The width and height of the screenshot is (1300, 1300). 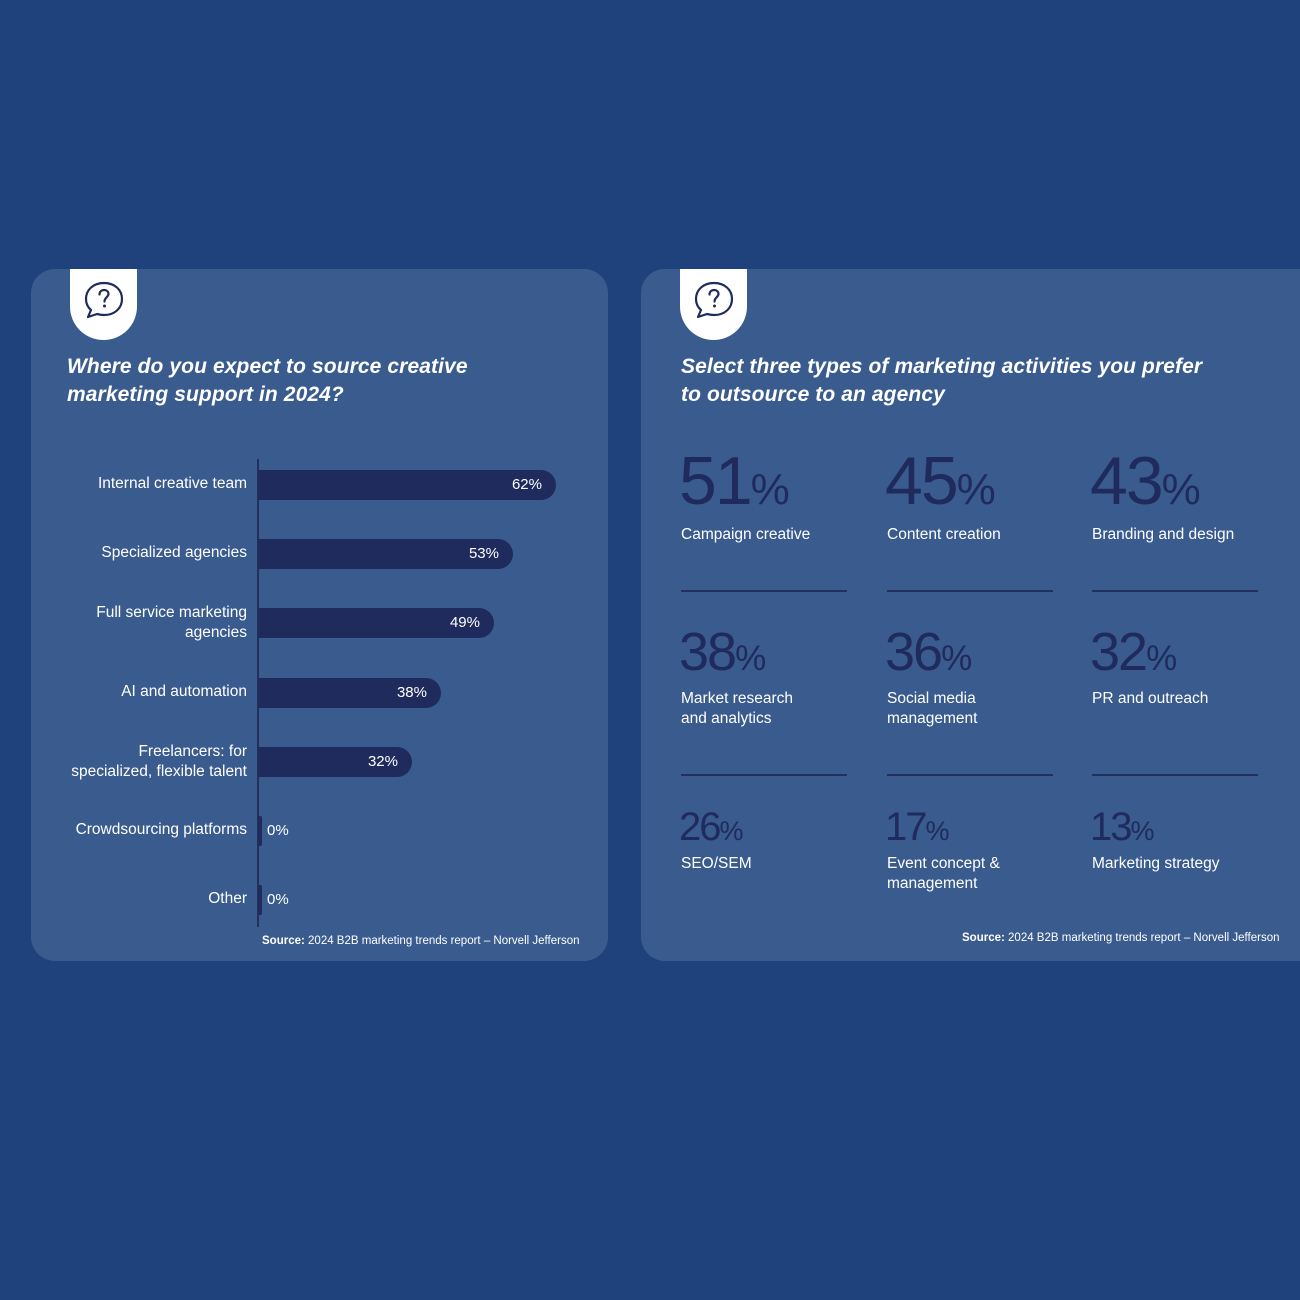 I want to click on stat-number: 45, so click(x=922, y=481).